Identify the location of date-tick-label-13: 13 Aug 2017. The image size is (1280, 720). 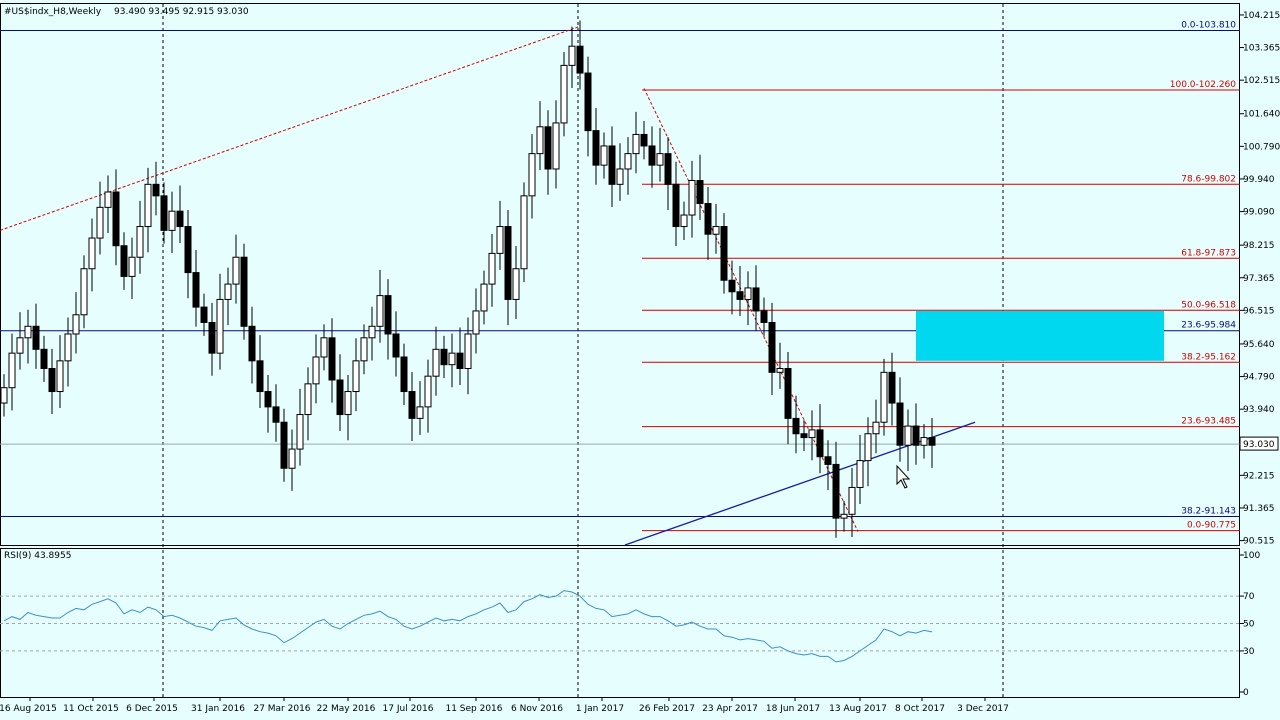
(858, 709).